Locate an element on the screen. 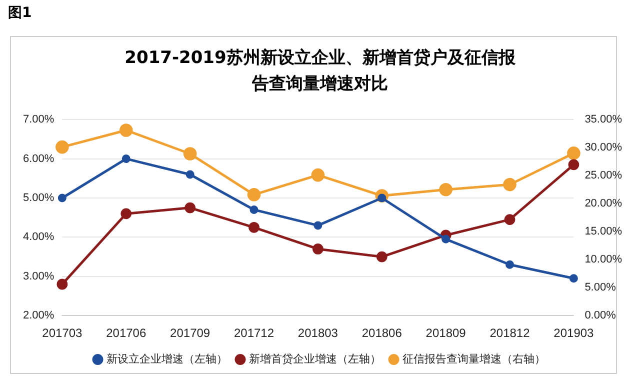  x-tick-label: 201812 is located at coordinates (510, 333).